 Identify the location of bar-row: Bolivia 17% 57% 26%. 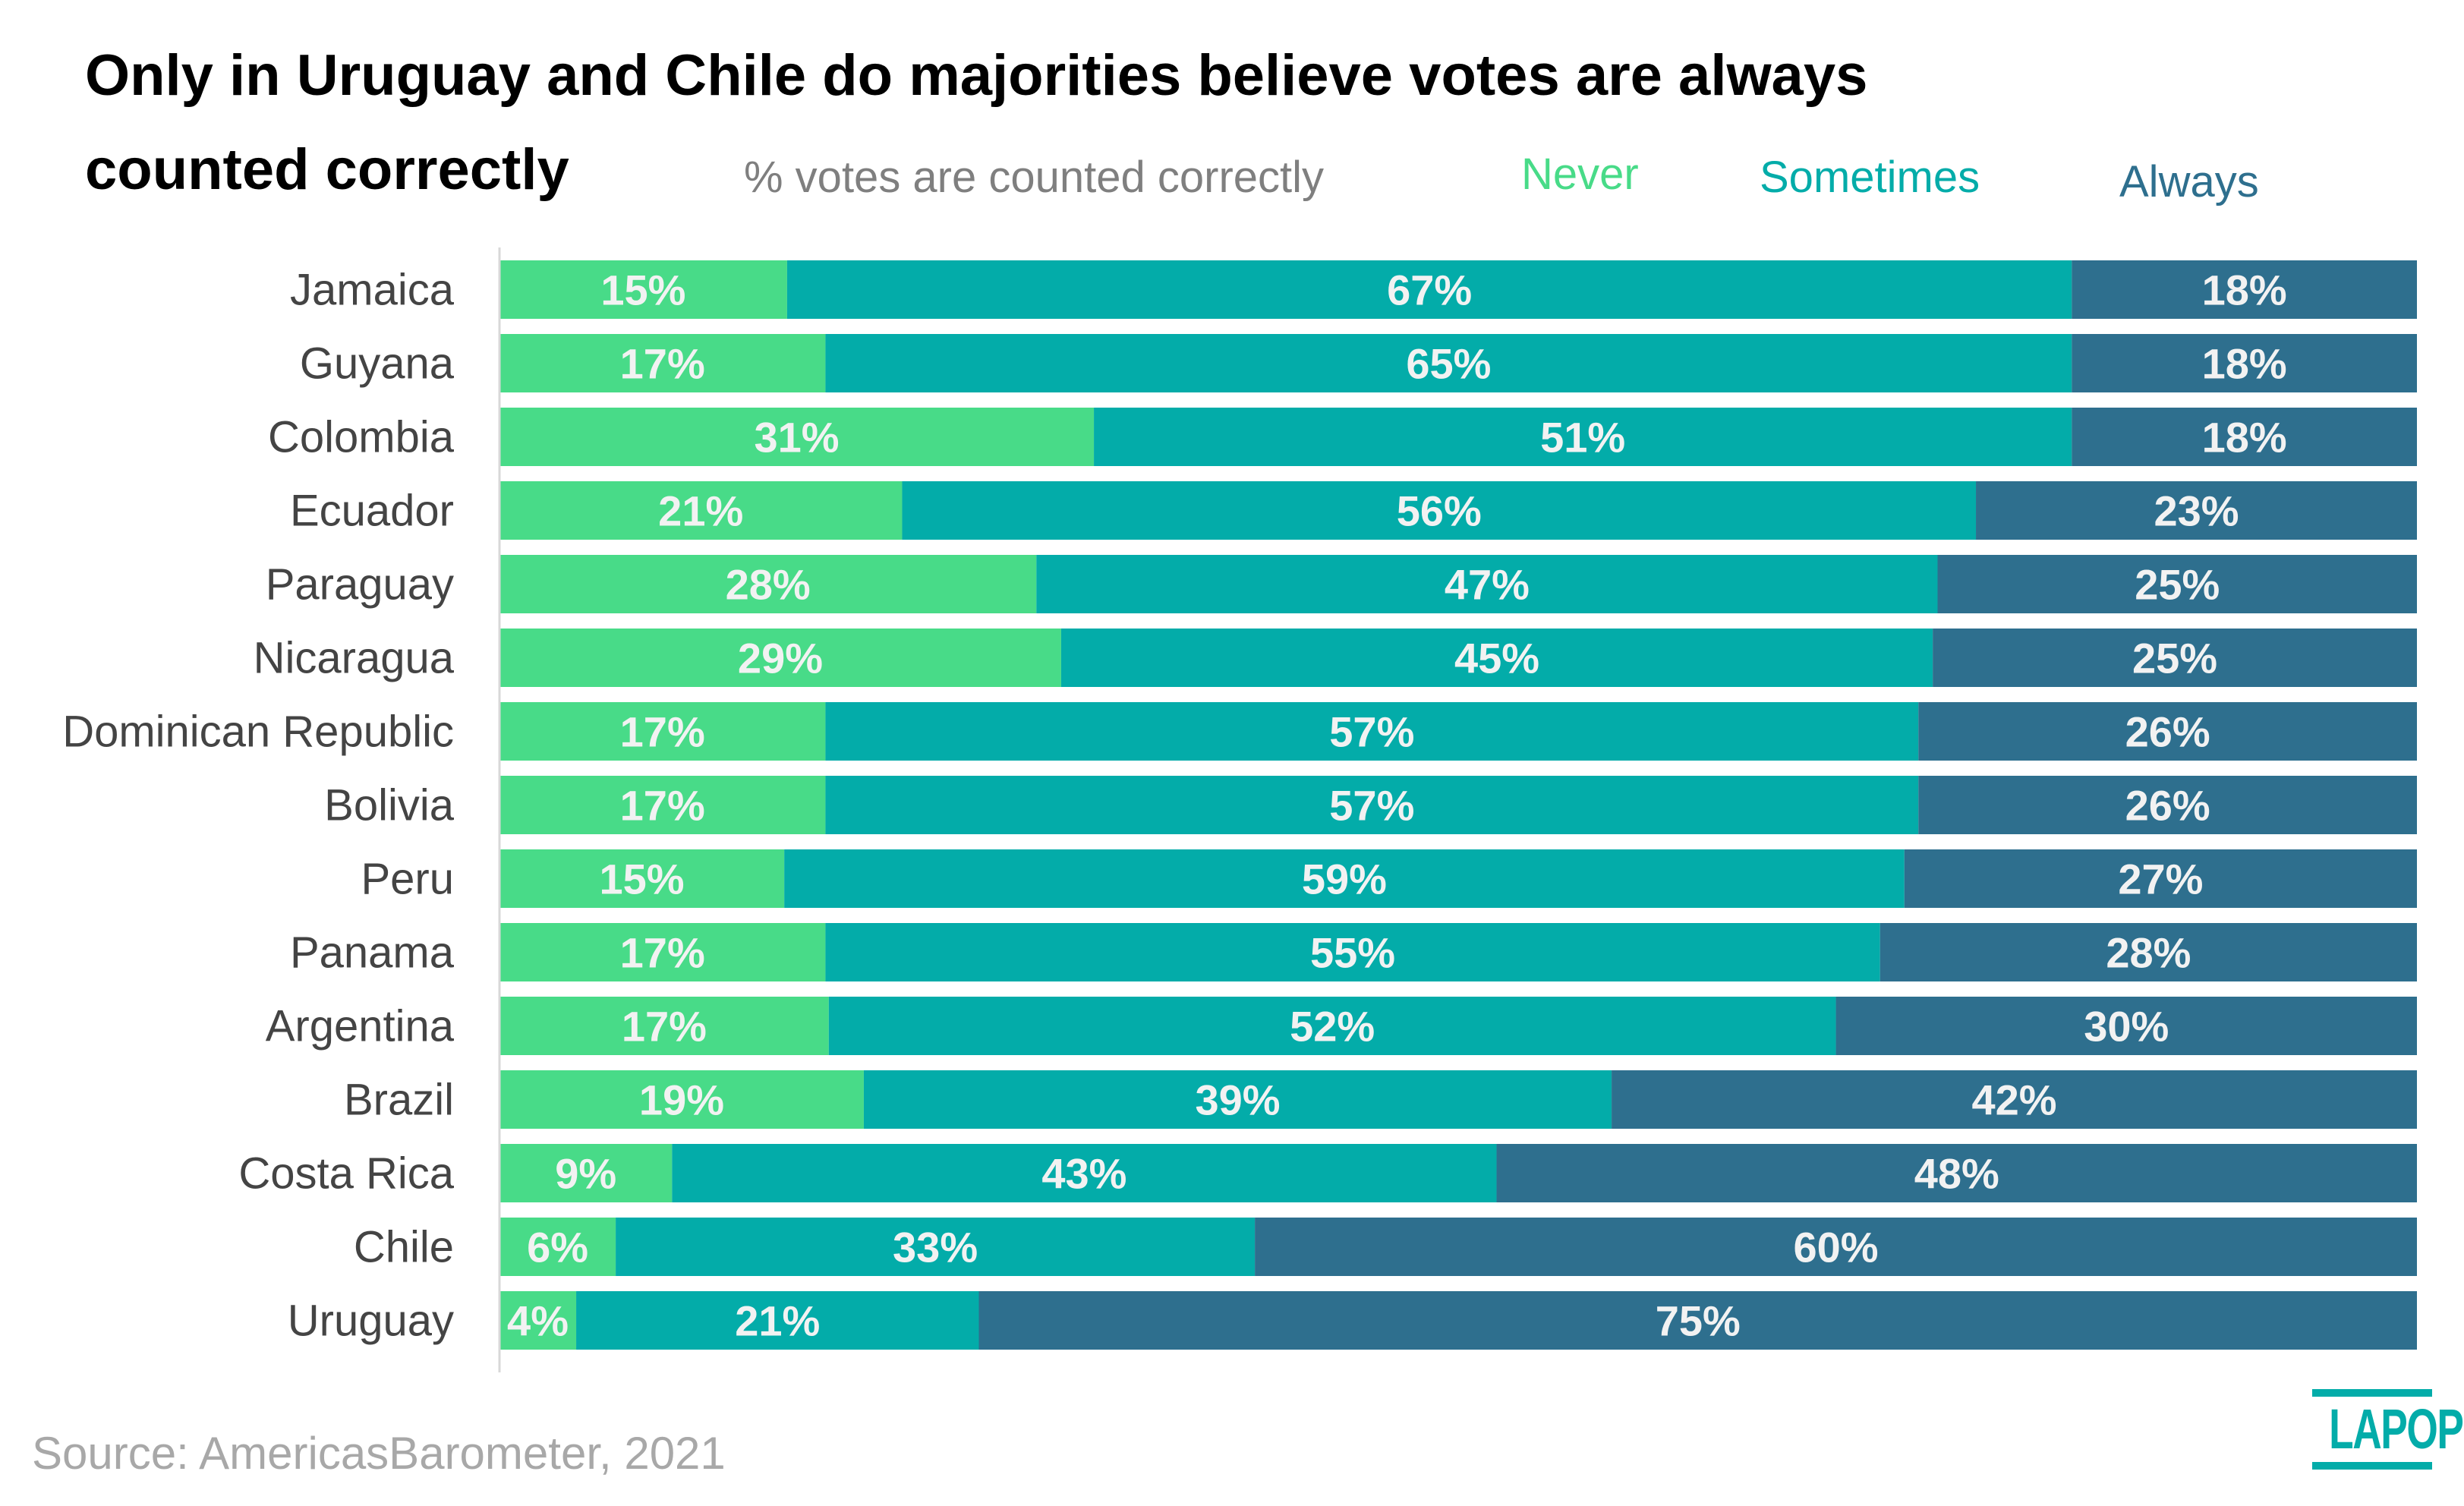
(1370, 805).